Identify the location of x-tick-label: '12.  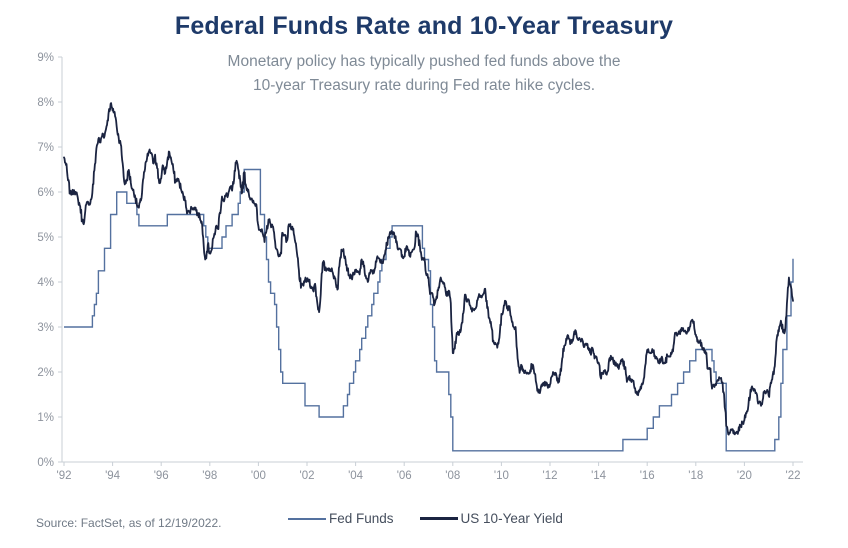
(550, 476).